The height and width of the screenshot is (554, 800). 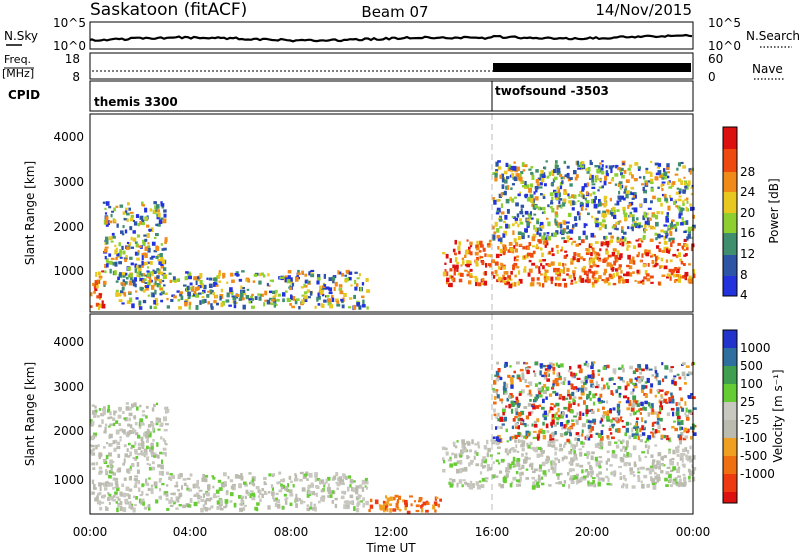 What do you see at coordinates (90, 532) in the screenshot?
I see `xtick-0000: 00:00` at bounding box center [90, 532].